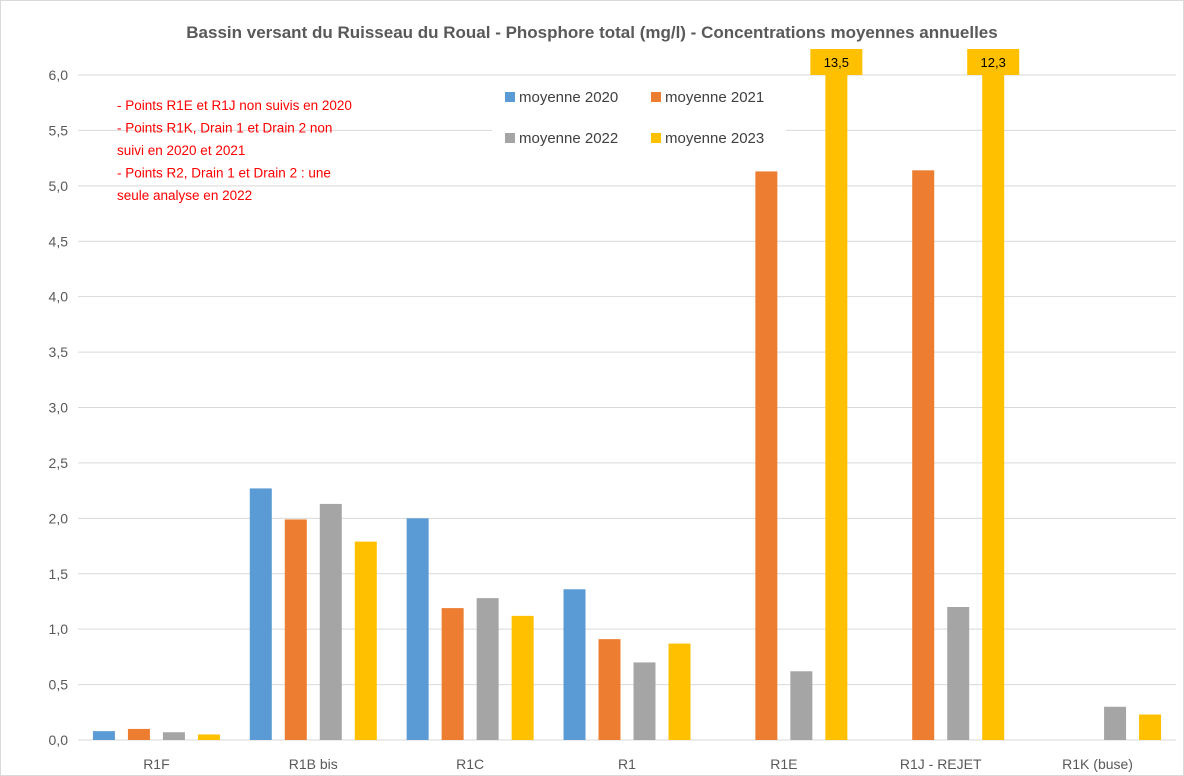  Describe the element at coordinates (138, 734) in the screenshot. I see `bar-moyenne-2021-r1f` at that location.